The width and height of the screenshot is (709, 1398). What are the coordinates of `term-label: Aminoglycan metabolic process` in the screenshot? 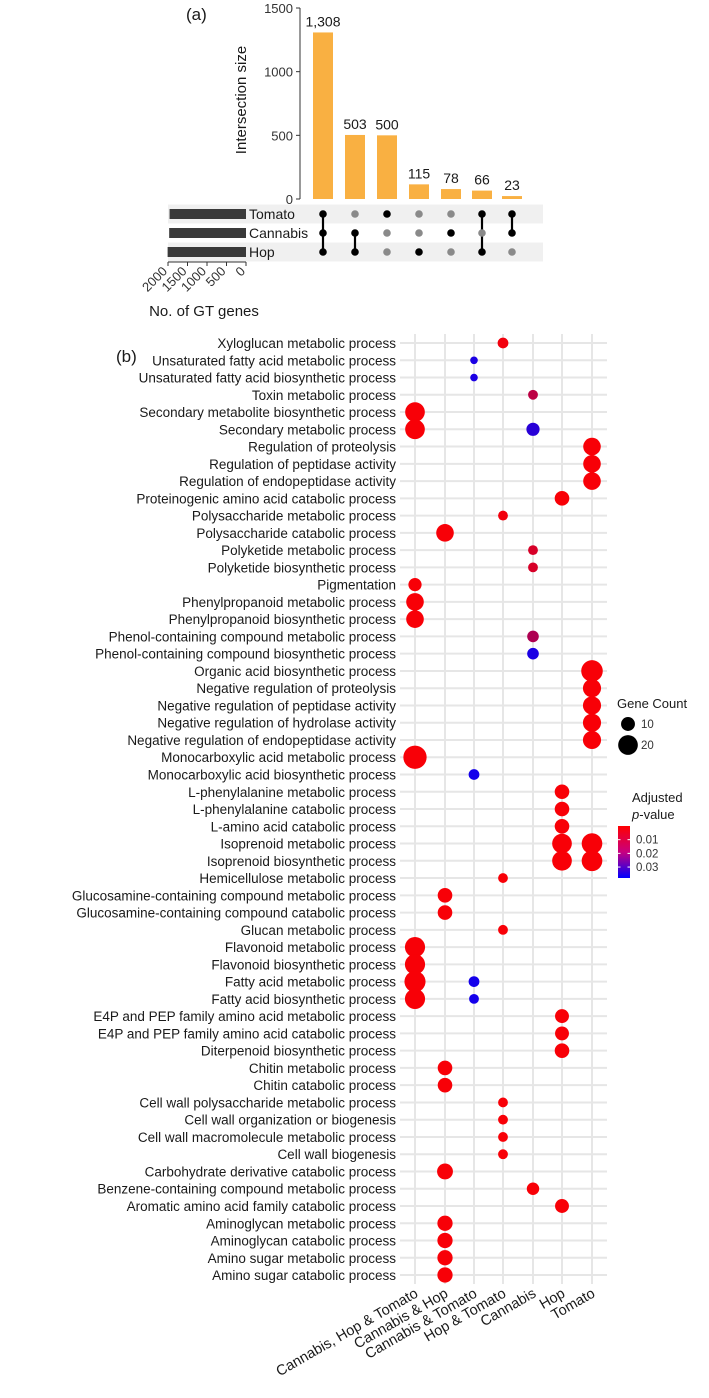 It's located at (301, 1223).